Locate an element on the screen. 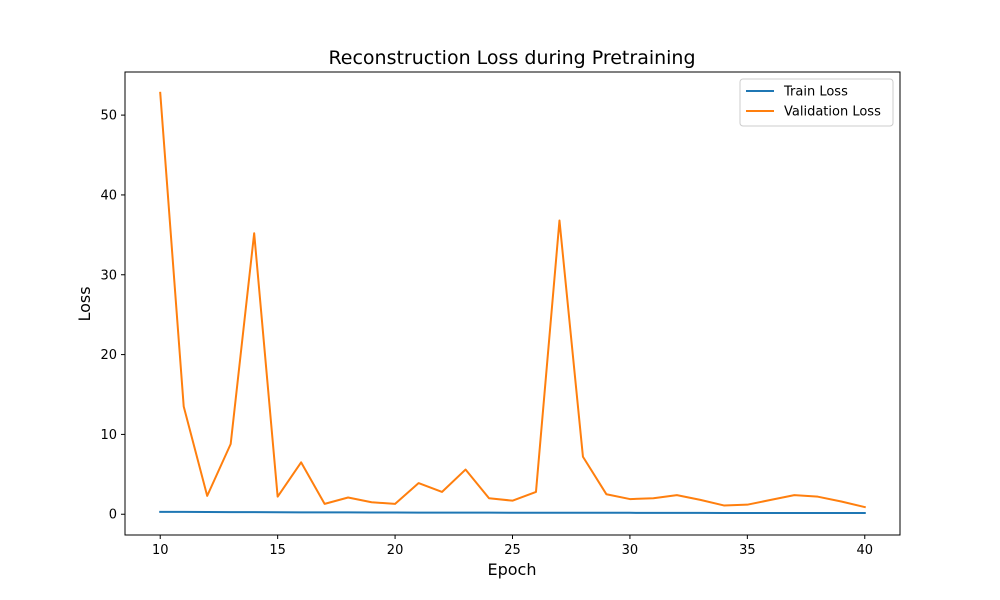 Image resolution: width=1000 pixels, height=600 pixels. y-tick-label: 0 is located at coordinates (113, 515).